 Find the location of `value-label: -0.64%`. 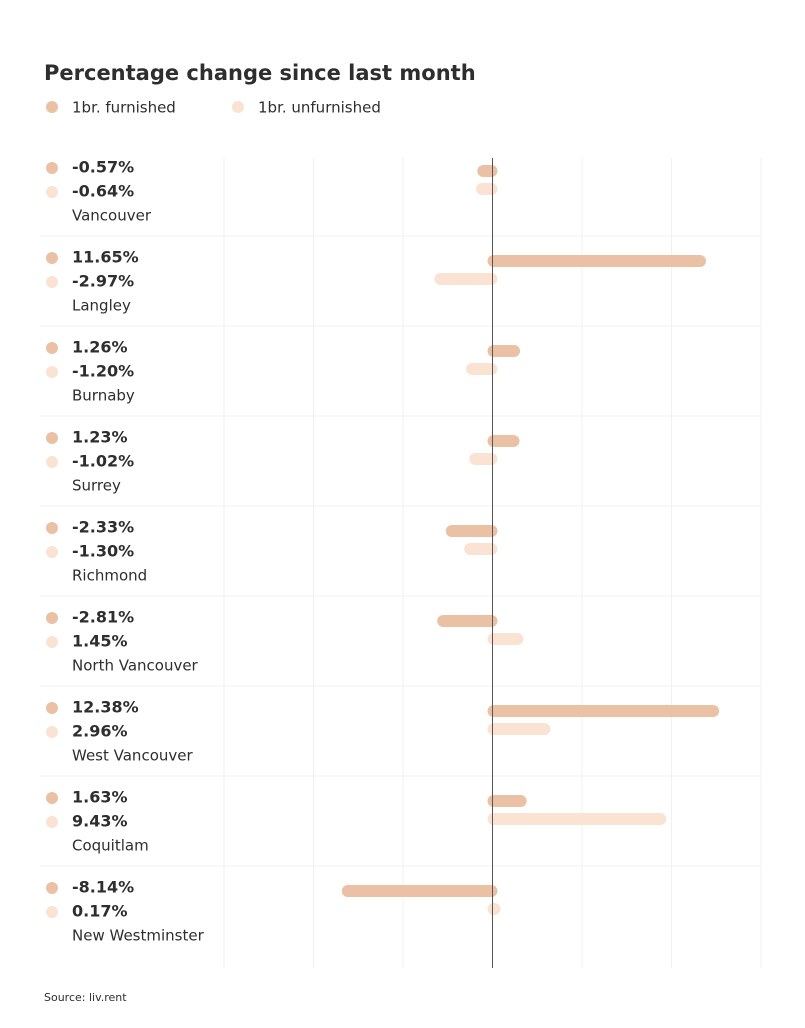

value-label: -0.64% is located at coordinates (103, 191).